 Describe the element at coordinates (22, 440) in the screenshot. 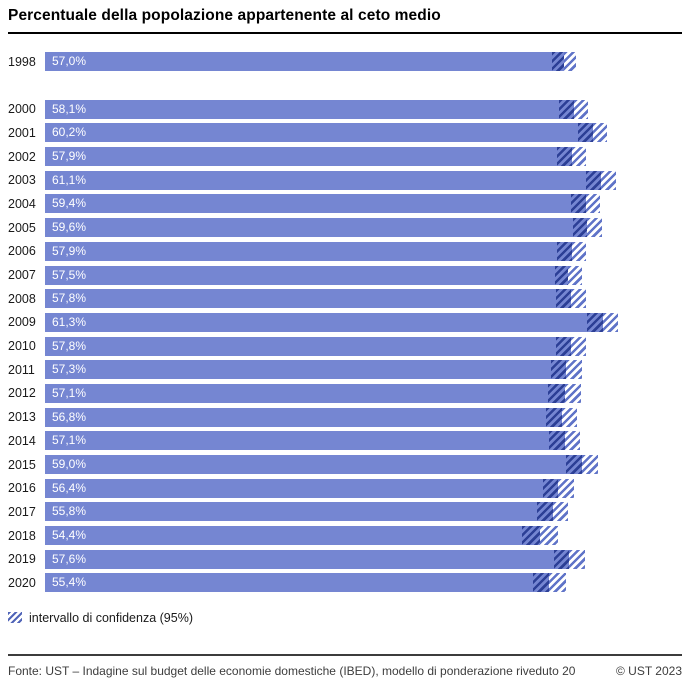

I see `year-label: 2014` at that location.